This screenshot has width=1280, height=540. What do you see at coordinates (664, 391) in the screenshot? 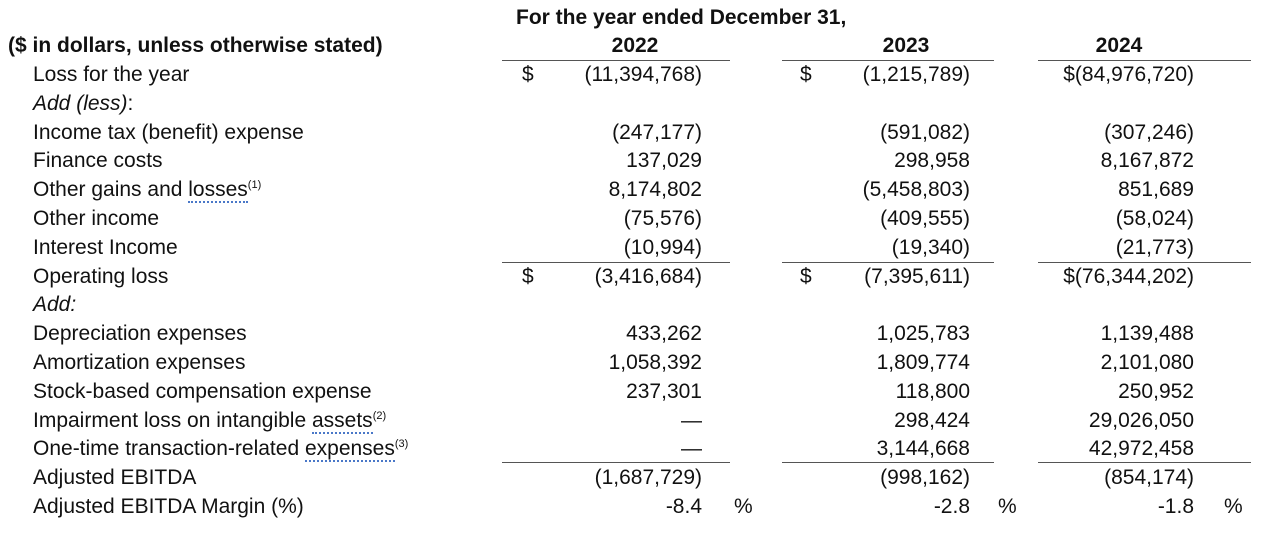
I see `cell-value: 237,301` at bounding box center [664, 391].